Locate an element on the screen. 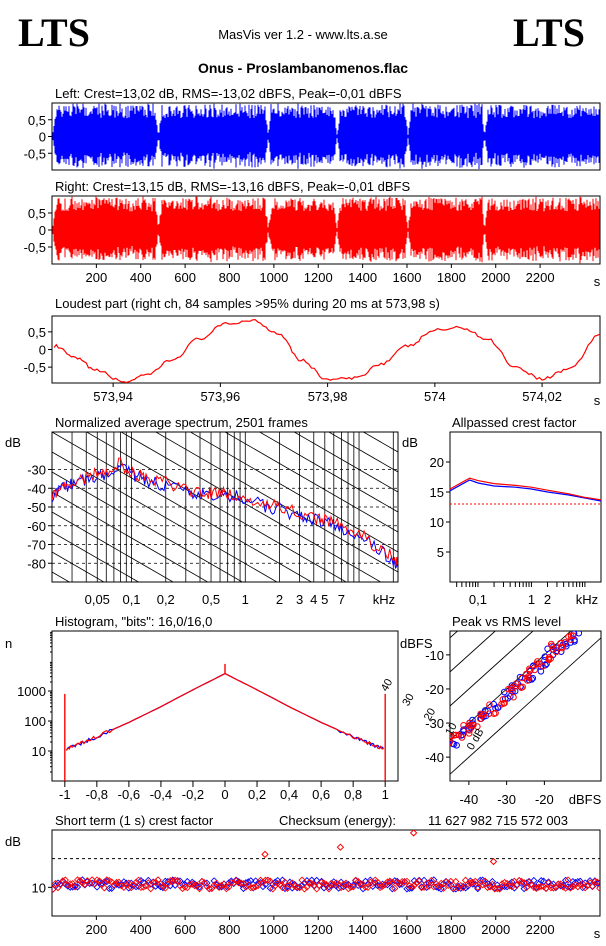 This screenshot has width=606, height=946. short-term-crest-xtick-label: 1000 is located at coordinates (273, 929).